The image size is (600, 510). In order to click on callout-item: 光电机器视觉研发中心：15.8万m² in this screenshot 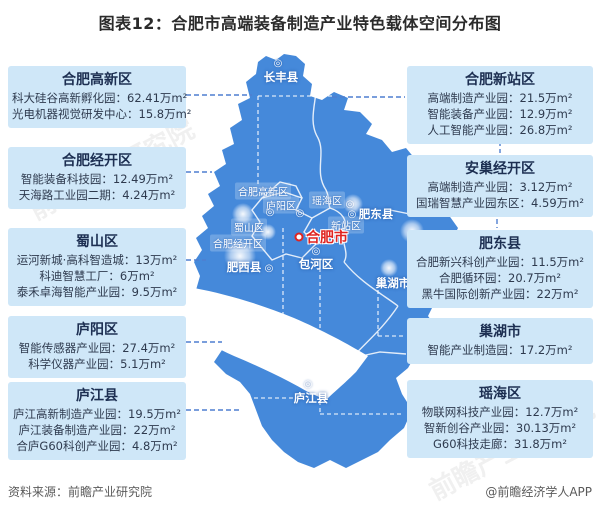, I will do `click(102, 114)`.